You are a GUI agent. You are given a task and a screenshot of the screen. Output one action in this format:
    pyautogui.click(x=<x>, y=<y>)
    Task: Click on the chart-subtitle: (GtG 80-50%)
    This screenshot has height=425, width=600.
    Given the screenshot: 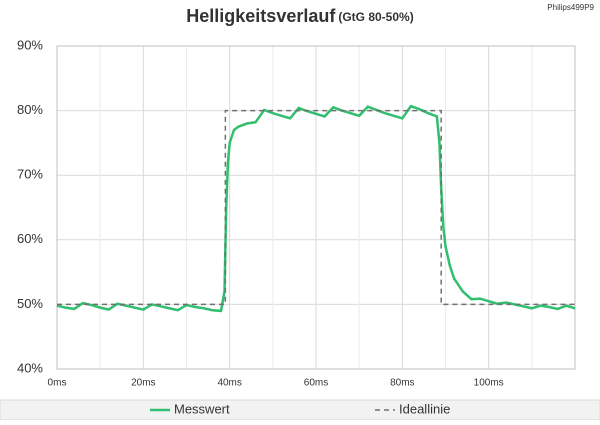 What is the action you would take?
    pyautogui.click(x=375, y=17)
    